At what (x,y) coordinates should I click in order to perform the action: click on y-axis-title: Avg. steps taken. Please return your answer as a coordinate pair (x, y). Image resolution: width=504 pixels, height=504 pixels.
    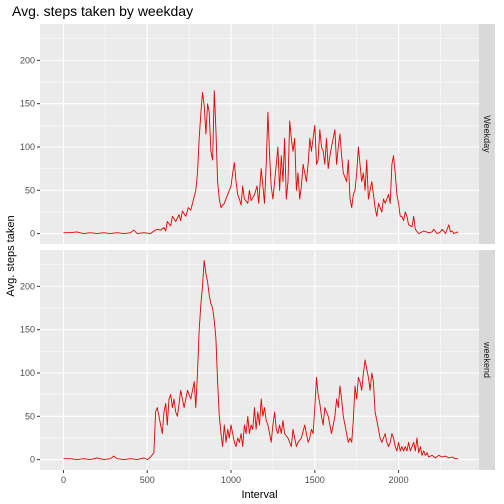
    Looking at the image, I should click on (11, 255).